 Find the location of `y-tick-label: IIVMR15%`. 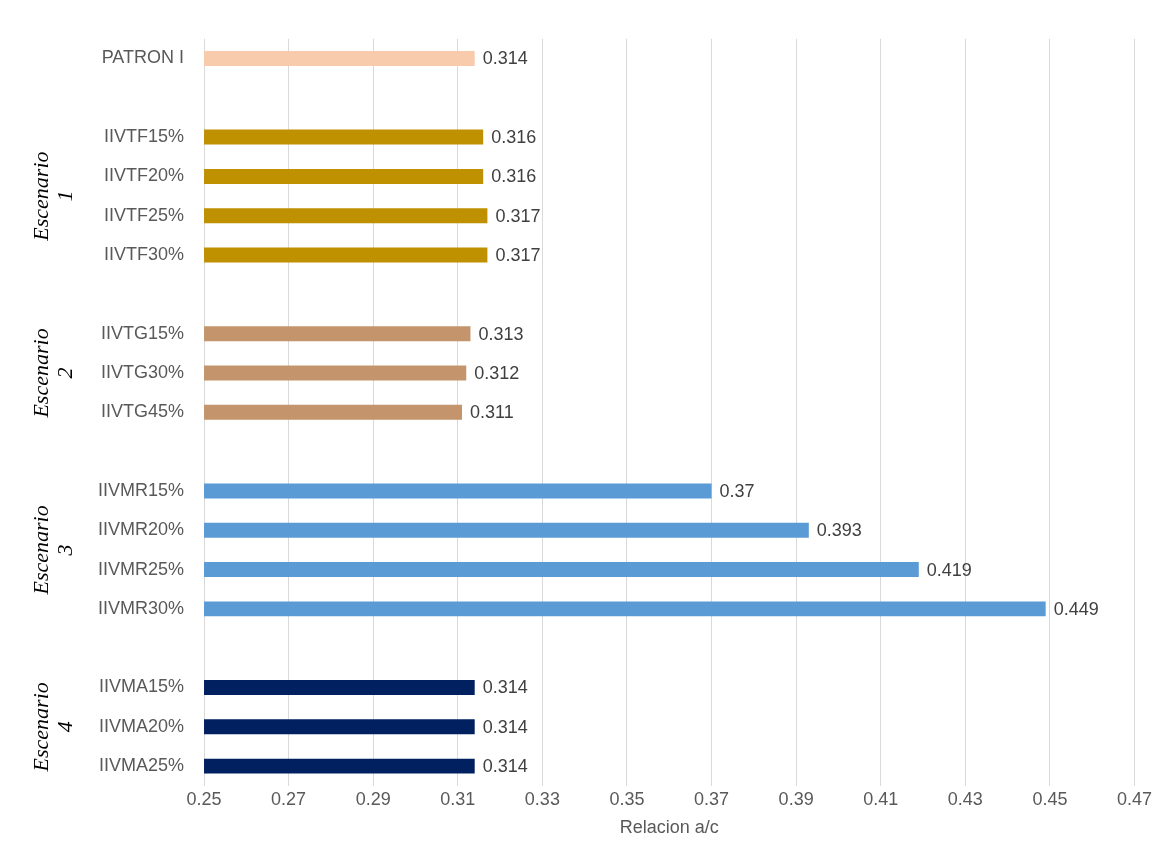

y-tick-label: IIVMR15% is located at coordinates (141, 489).